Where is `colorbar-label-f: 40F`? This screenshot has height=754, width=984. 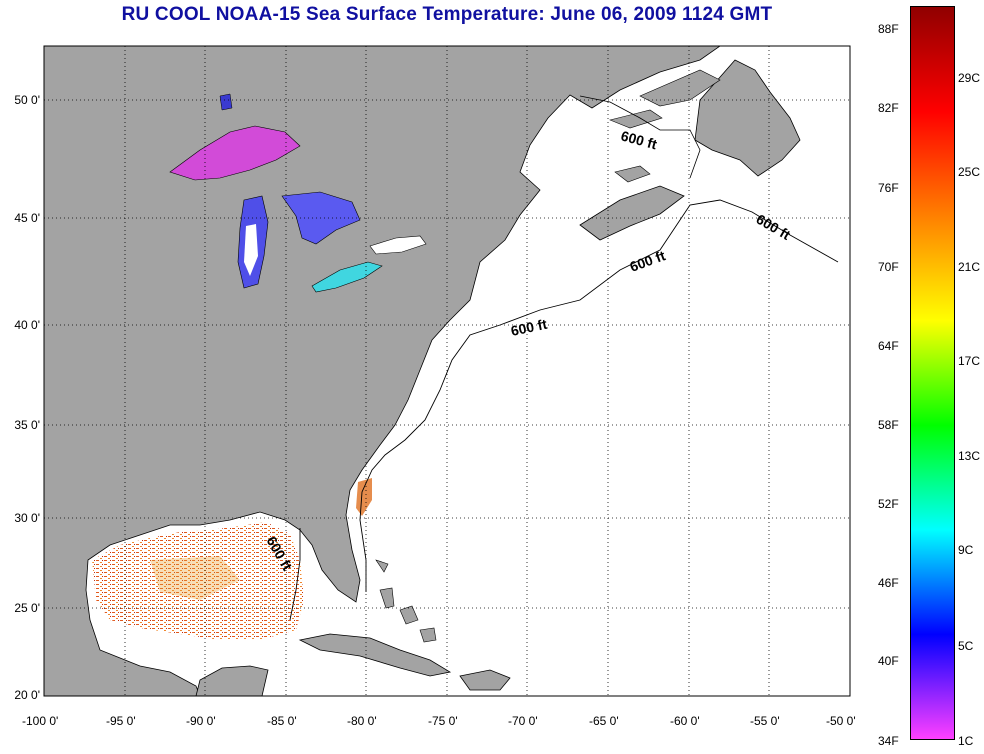 colorbar-label-f: 40F is located at coordinates (888, 661).